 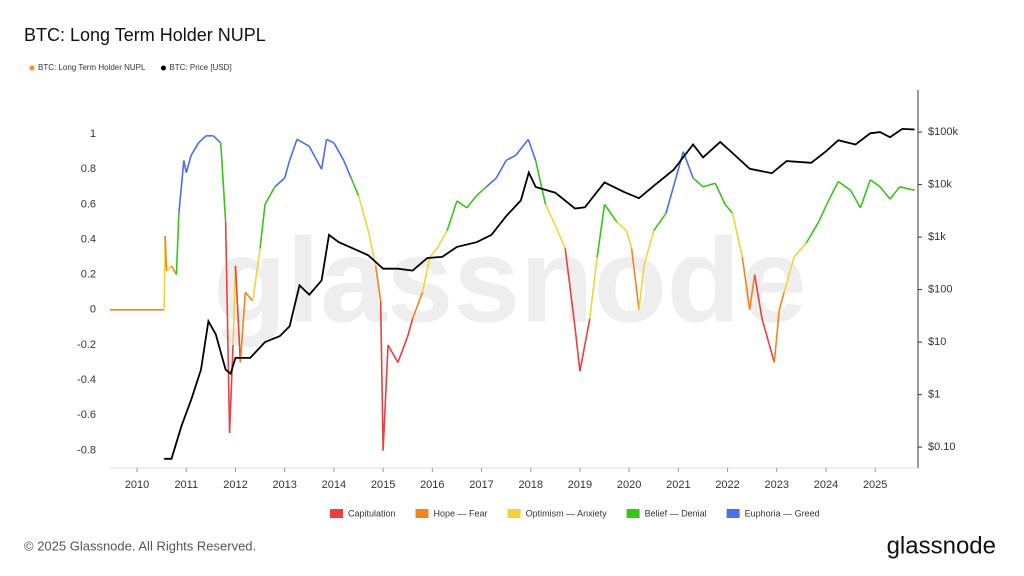 I want to click on x-tick-label: 2020, so click(x=629, y=485).